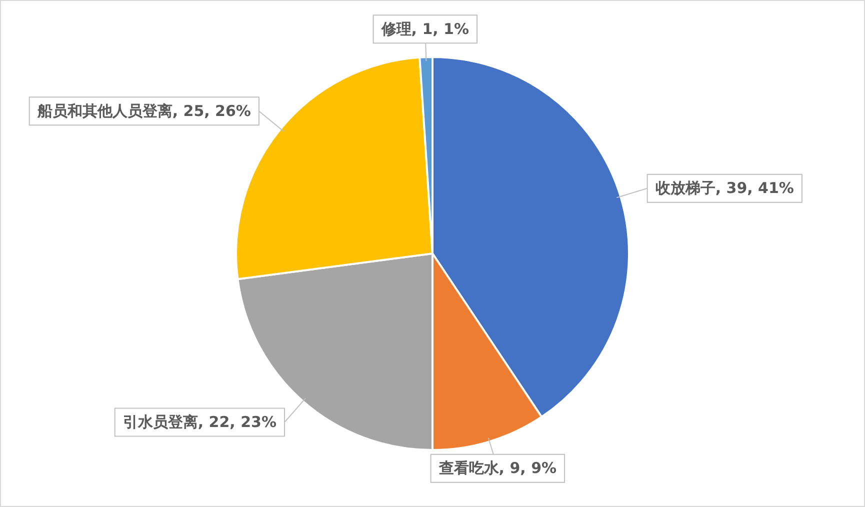 This screenshot has height=507, width=865. What do you see at coordinates (425, 29) in the screenshot?
I see `slice-label: 修理, 1, 1%` at bounding box center [425, 29].